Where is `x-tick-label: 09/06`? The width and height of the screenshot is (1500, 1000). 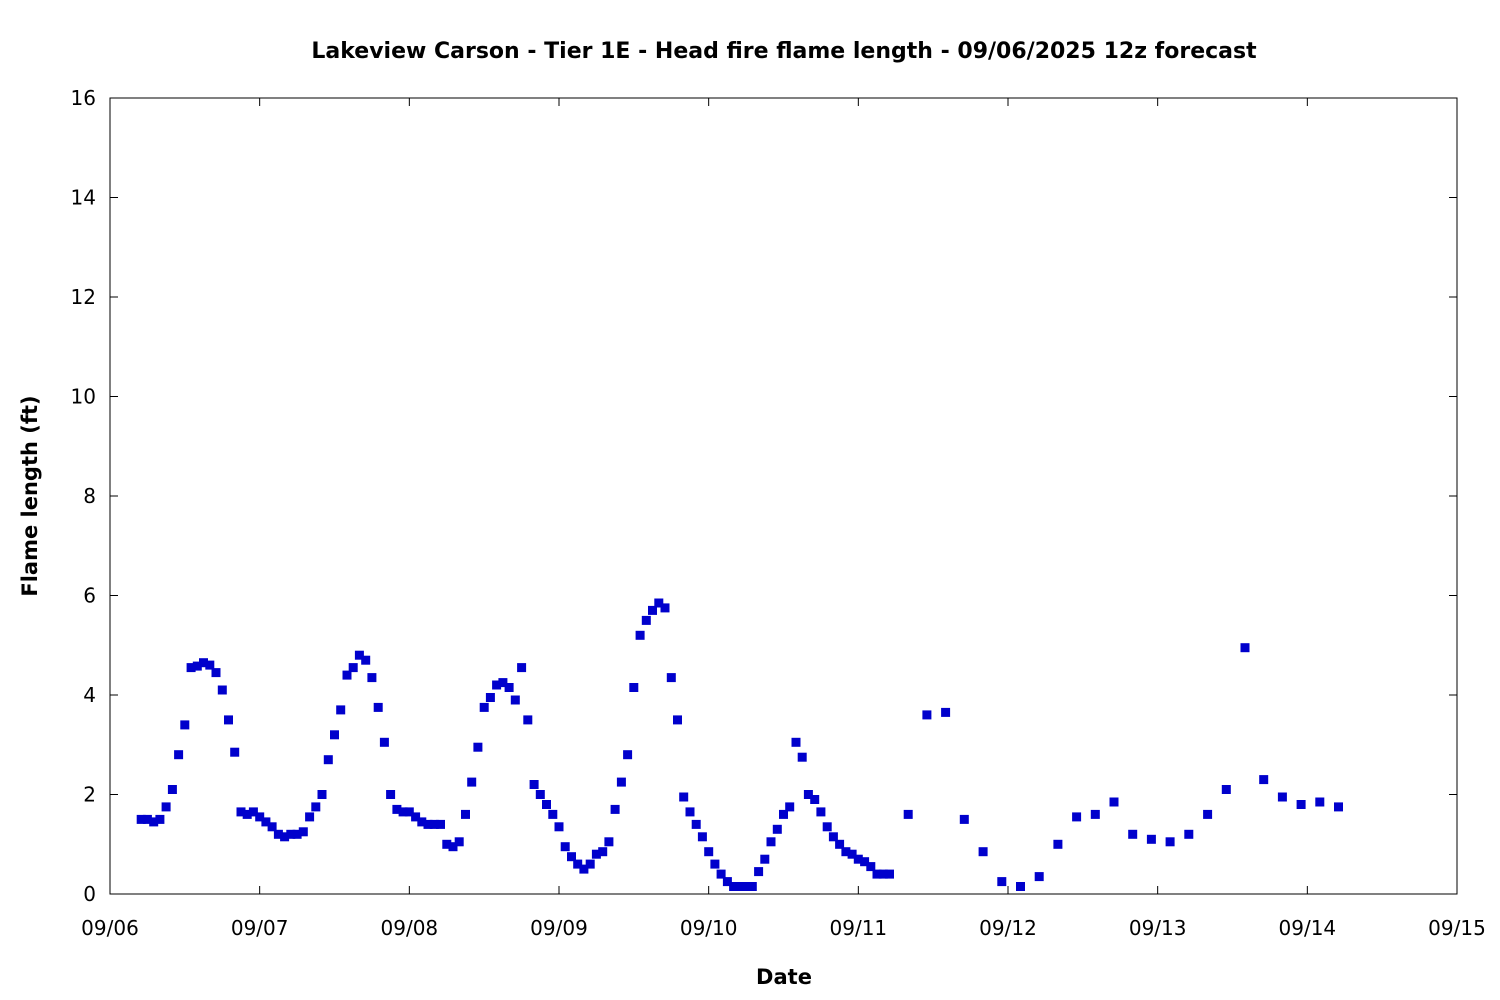 x-tick-label: 09/06 is located at coordinates (110, 928).